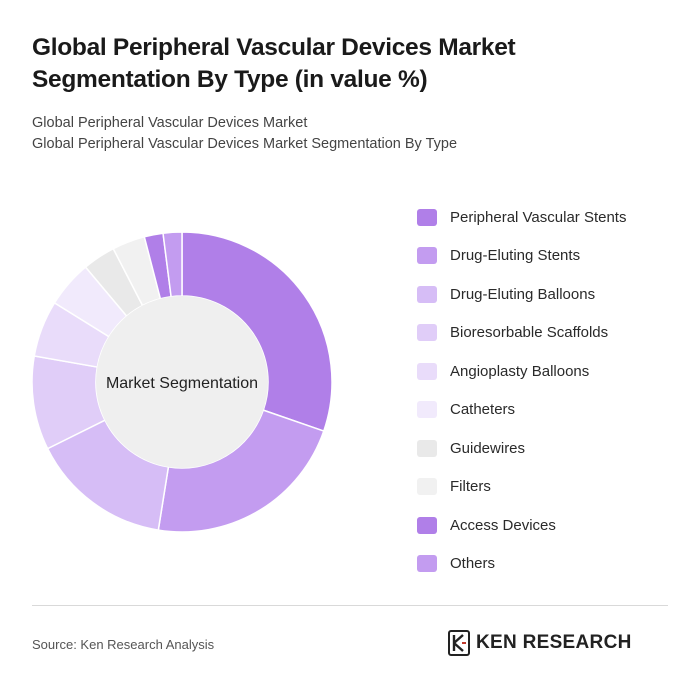  Describe the element at coordinates (515, 256) in the screenshot. I see `legend-label: Drug-Eluting Stents` at that location.